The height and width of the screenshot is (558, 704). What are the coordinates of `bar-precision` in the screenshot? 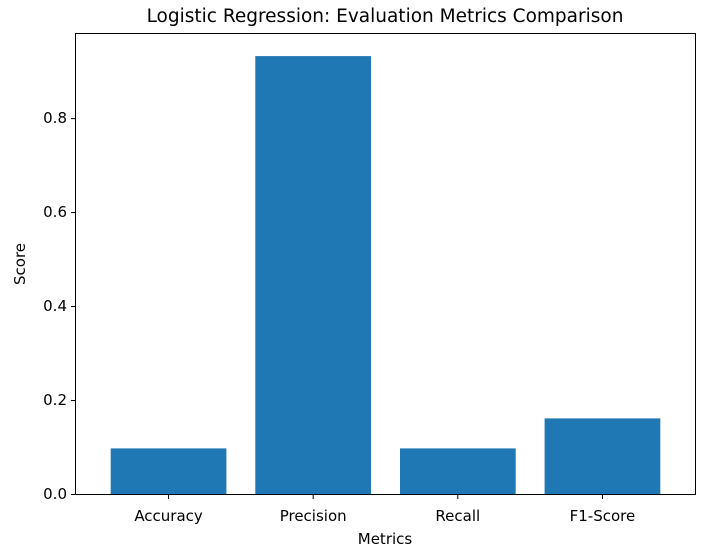 It's located at (313, 275).